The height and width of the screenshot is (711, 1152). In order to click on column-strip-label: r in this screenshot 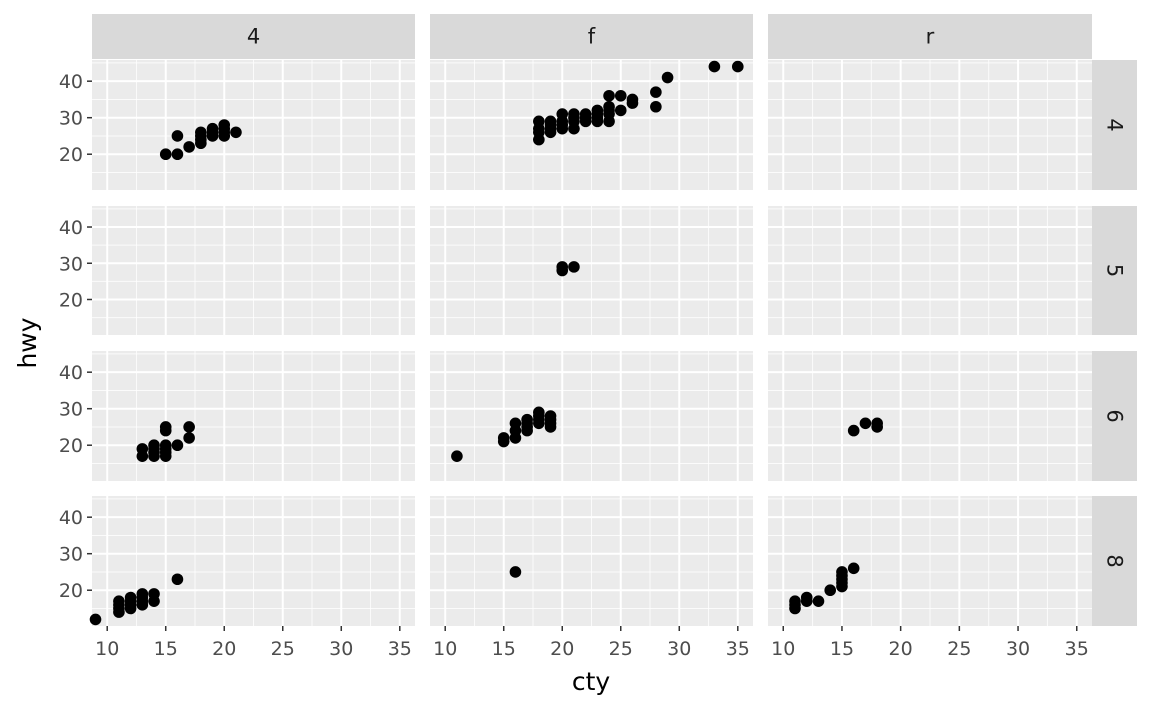, I will do `click(930, 37)`.